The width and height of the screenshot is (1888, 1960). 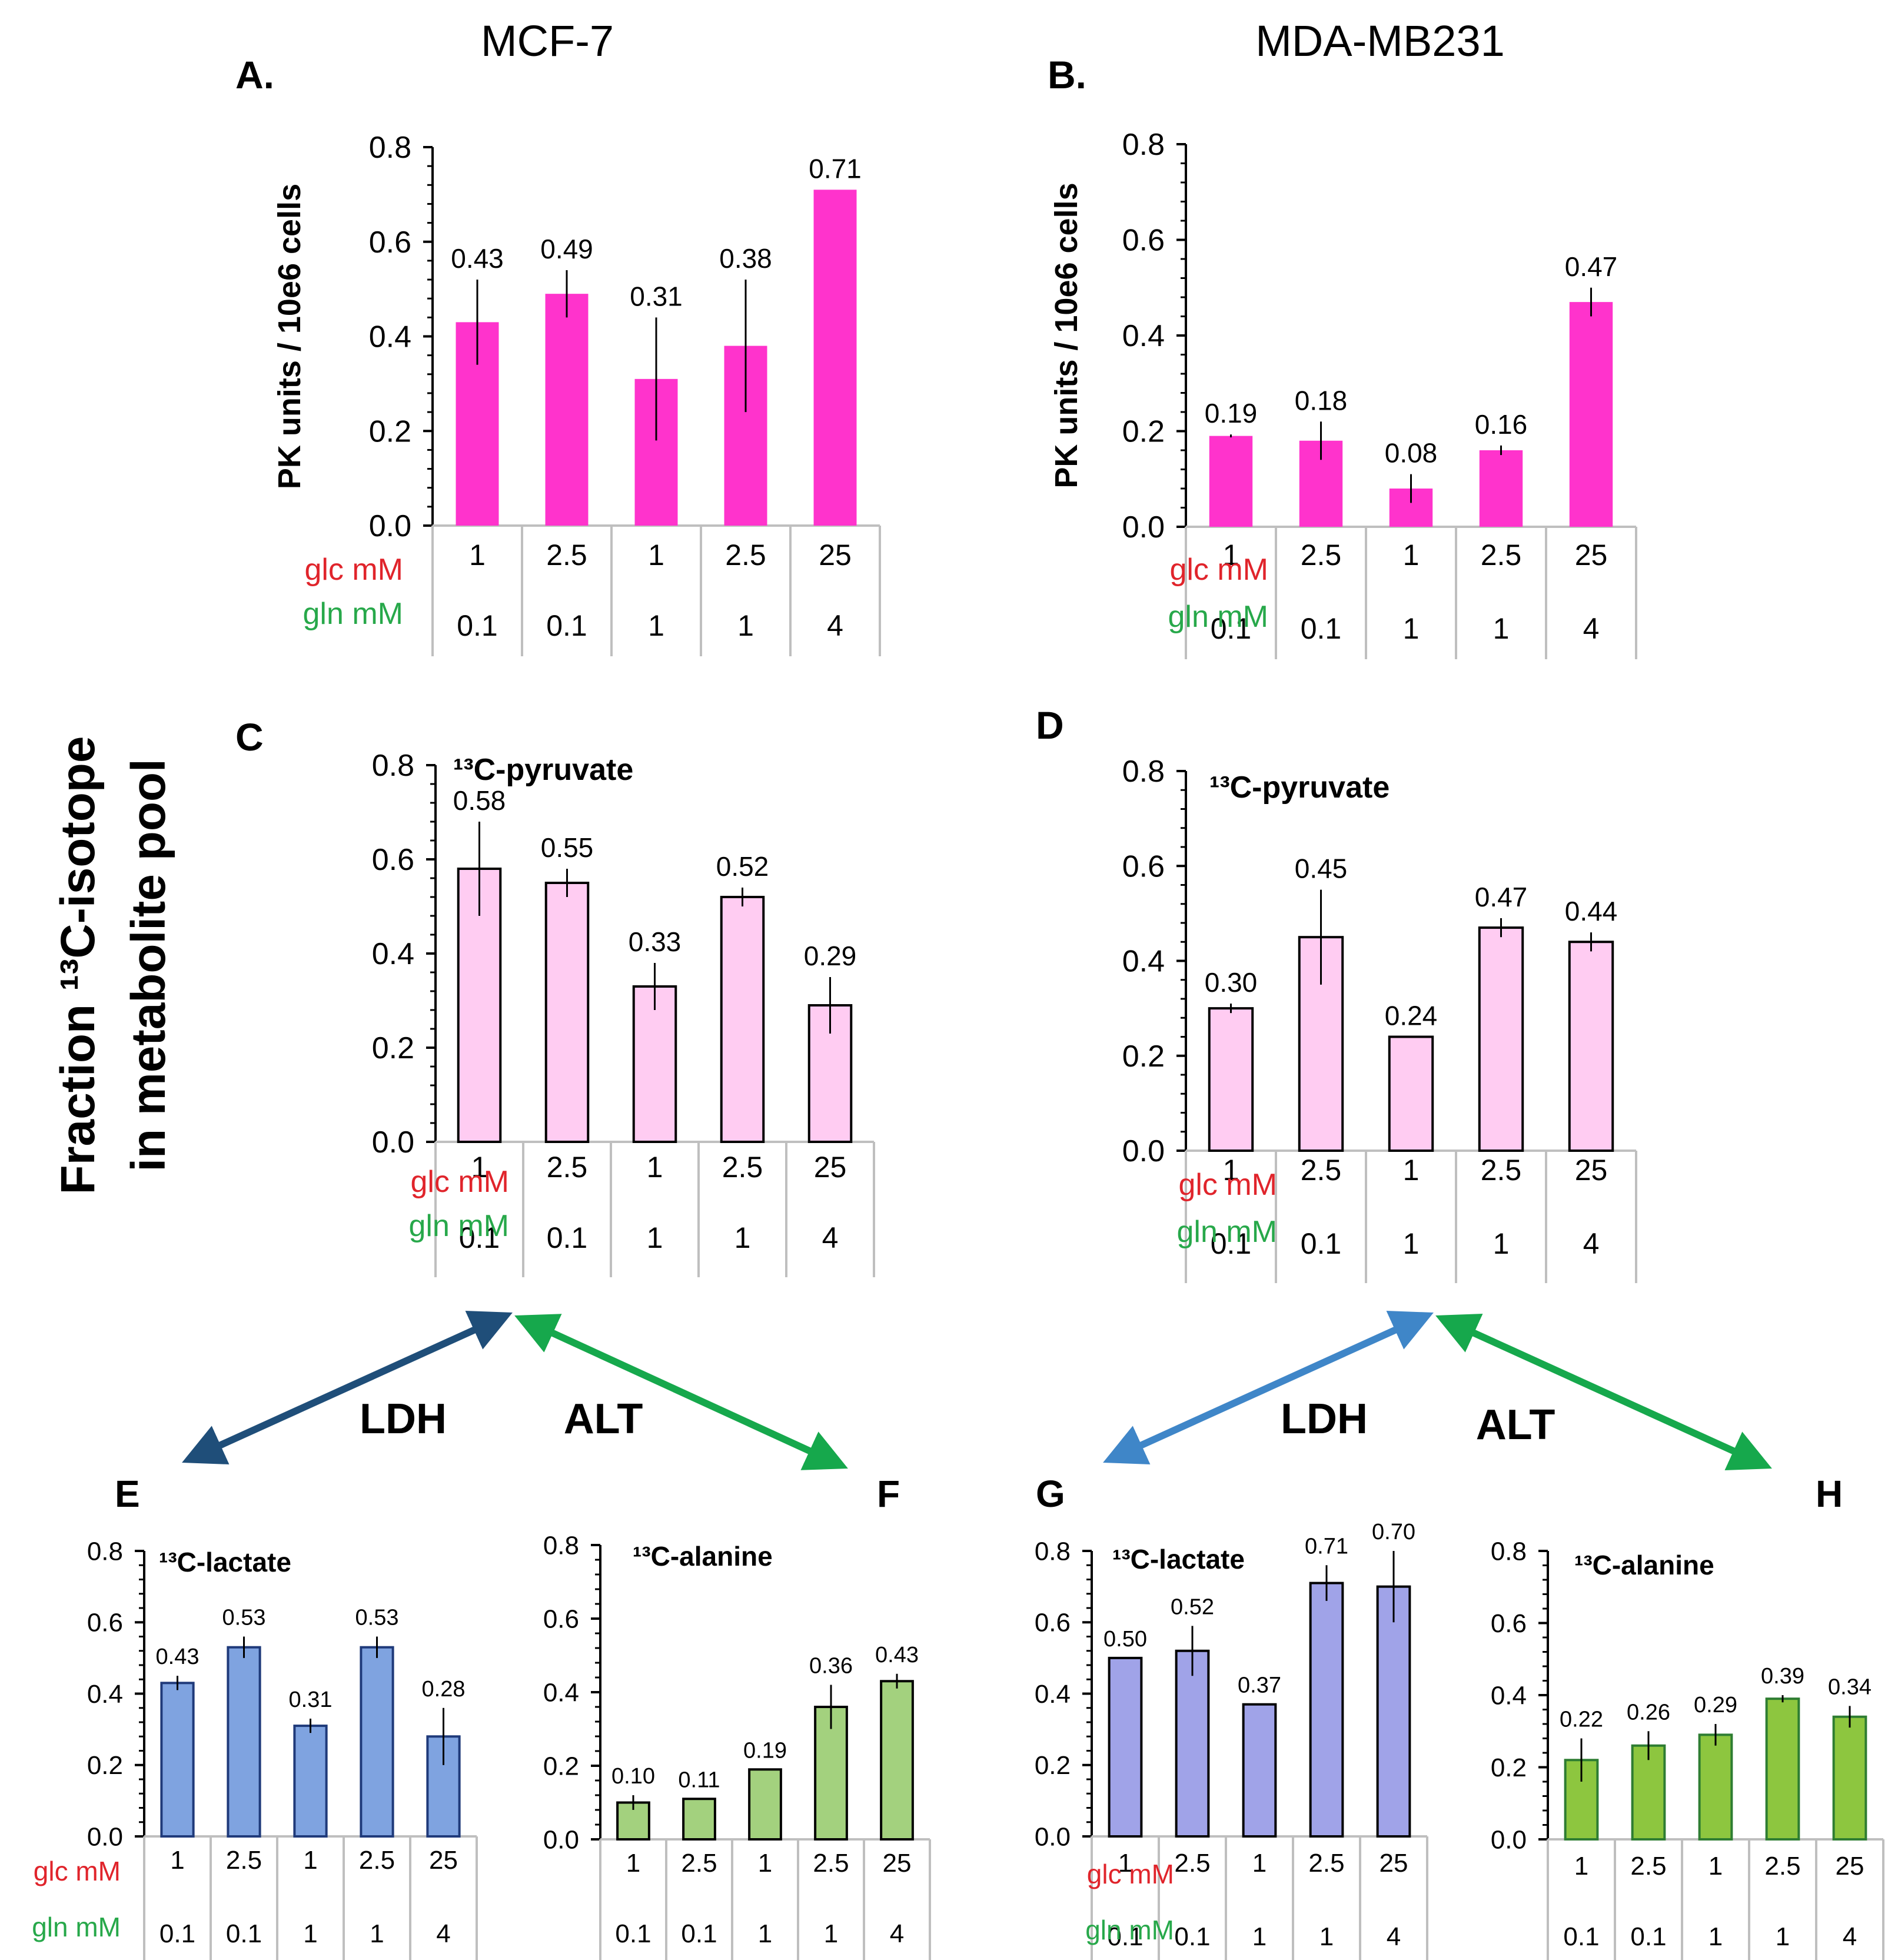 What do you see at coordinates (1231, 413) in the screenshot?
I see `data-label: 0.19` at bounding box center [1231, 413].